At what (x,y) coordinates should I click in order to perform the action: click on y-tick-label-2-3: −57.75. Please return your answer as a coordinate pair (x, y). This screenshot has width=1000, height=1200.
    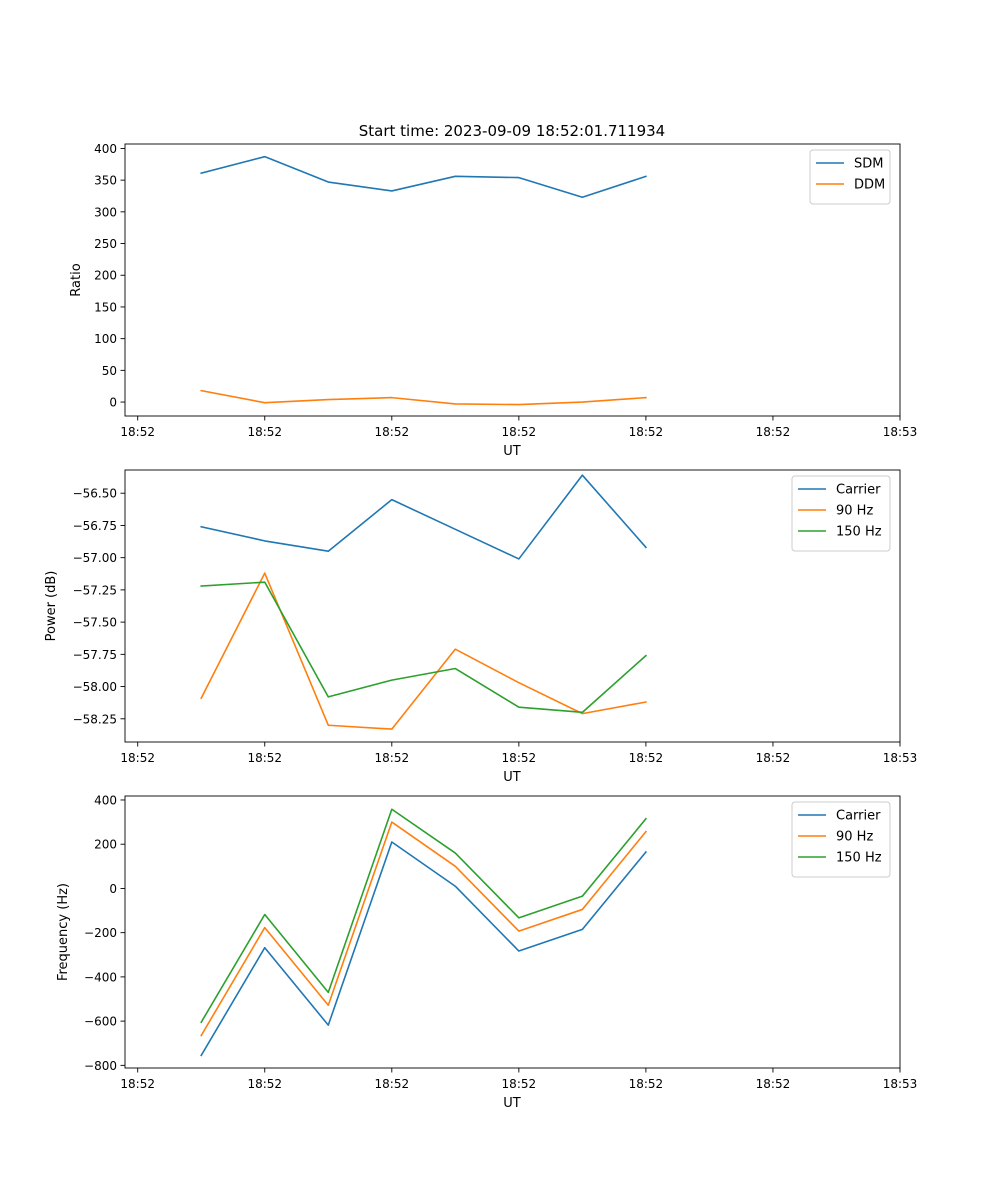
    Looking at the image, I should click on (95, 655).